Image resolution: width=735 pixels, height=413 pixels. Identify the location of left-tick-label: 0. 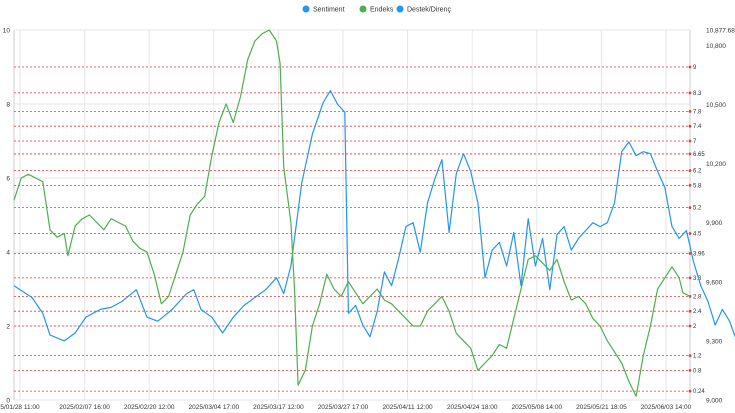
(8, 401).